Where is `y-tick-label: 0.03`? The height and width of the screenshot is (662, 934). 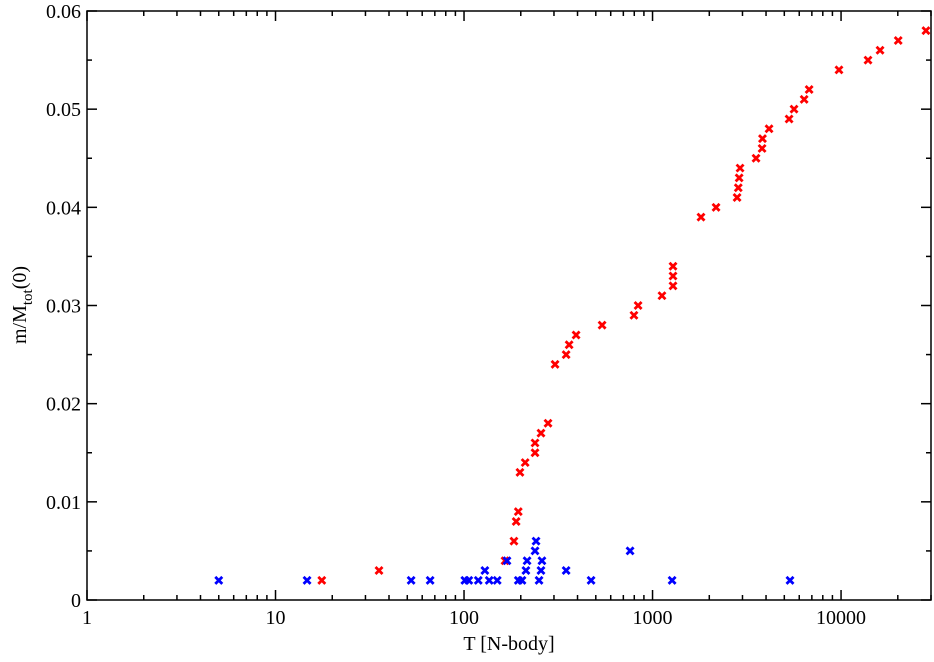
y-tick-label: 0.03 is located at coordinates (63, 307).